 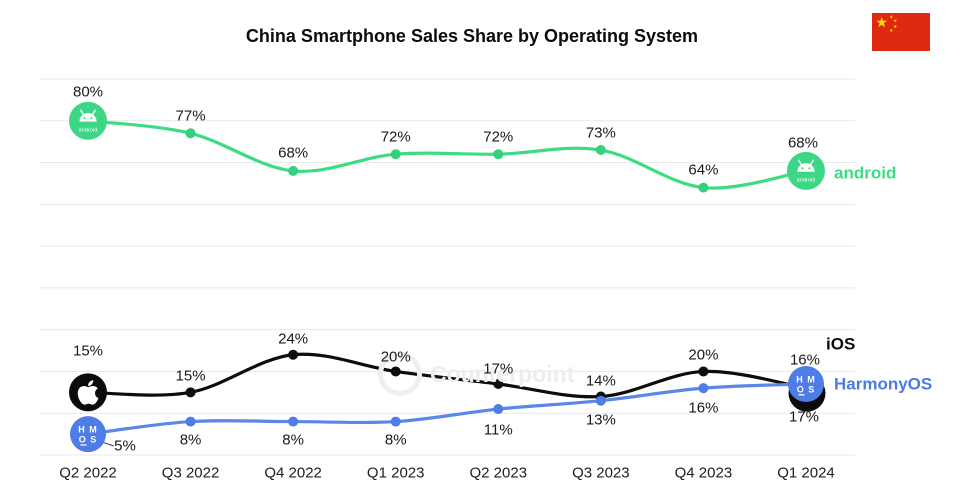 What do you see at coordinates (447, 409) in the screenshot?
I see `harmonyos-line` at bounding box center [447, 409].